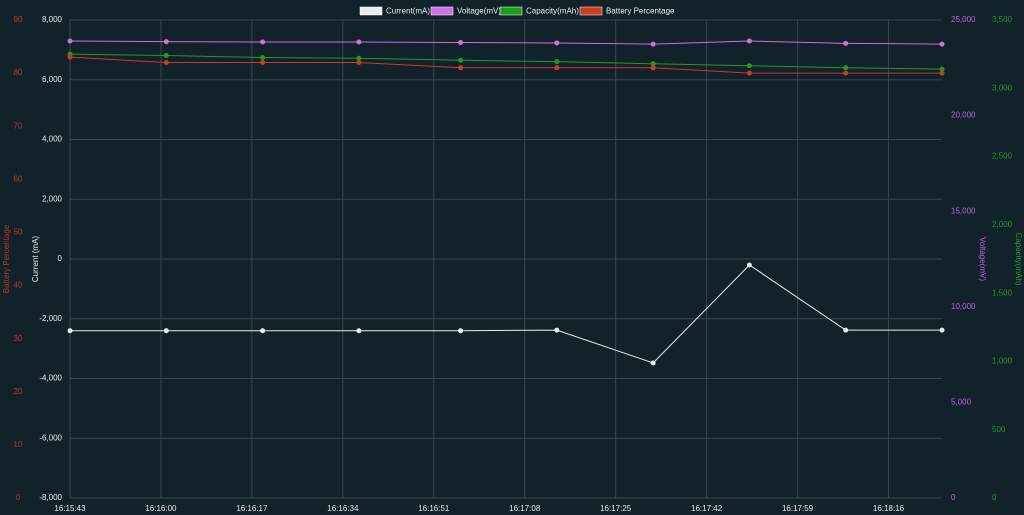 The height and width of the screenshot is (515, 1024). What do you see at coordinates (963, 19) in the screenshot?
I see `y2-tick-label: 25,000` at bounding box center [963, 19].